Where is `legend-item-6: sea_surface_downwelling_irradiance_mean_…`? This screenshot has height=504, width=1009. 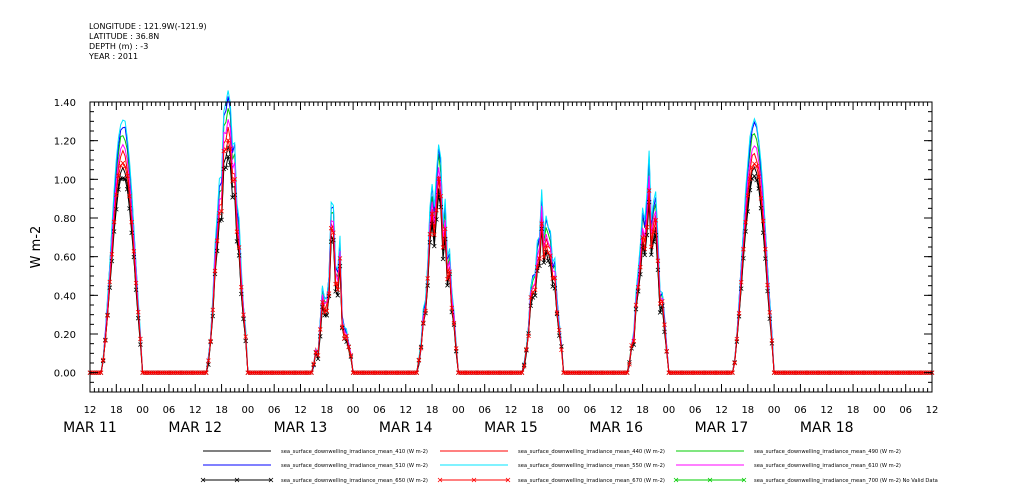
legend-item-6: sea_surface_downwelling_irradiance_mean_… is located at coordinates (314, 480).